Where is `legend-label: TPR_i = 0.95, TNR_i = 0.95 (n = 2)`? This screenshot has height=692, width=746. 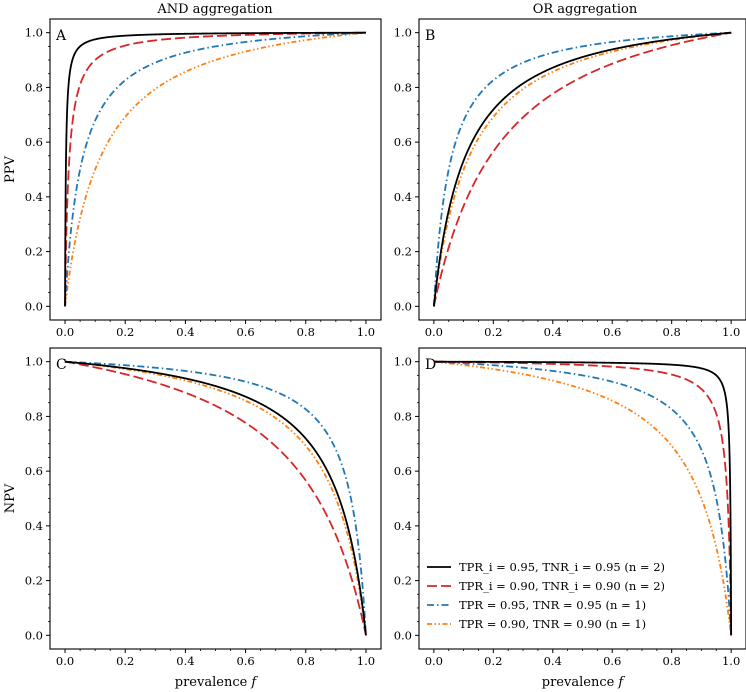
legend-label: TPR_i = 0.95, TNR_i = 0.95 (n = 2) is located at coordinates (562, 567).